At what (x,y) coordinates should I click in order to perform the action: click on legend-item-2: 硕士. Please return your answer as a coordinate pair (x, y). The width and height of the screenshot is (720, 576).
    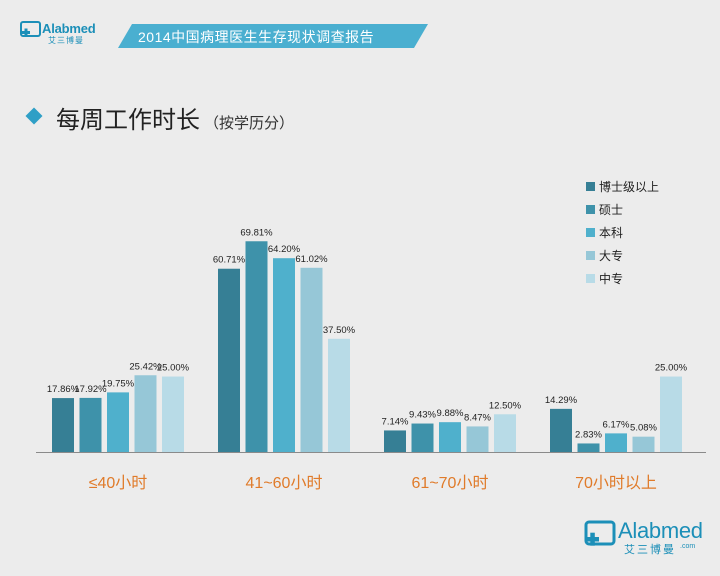
    Looking at the image, I should click on (622, 209).